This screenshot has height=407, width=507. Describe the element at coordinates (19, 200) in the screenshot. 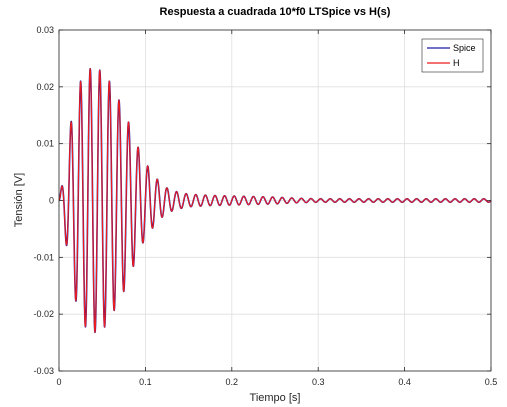

I see `y-axis-label: Tensión [V]` at that location.